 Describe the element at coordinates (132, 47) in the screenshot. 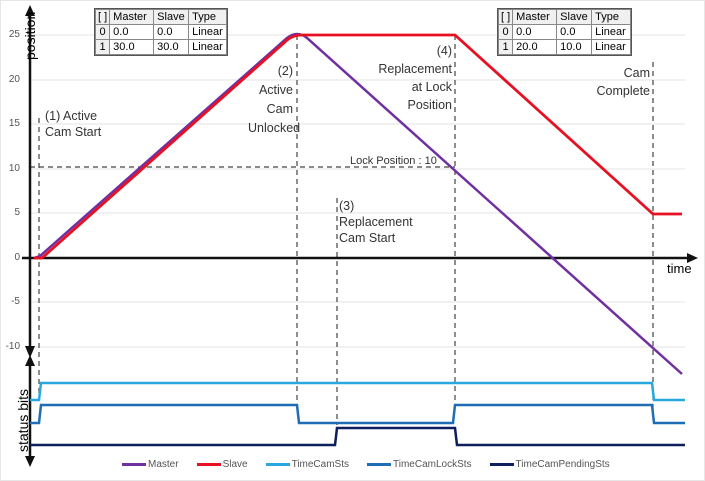

I see `cell-master: 30.0` at that location.